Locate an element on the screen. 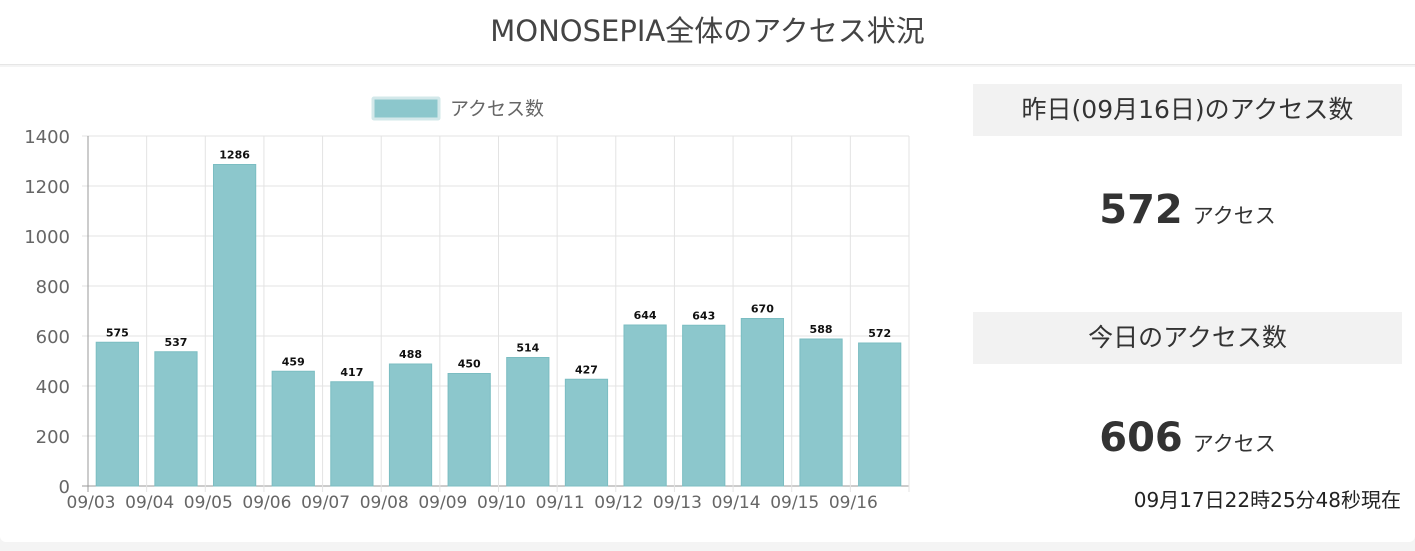  bar-value-label: 644 is located at coordinates (645, 315).